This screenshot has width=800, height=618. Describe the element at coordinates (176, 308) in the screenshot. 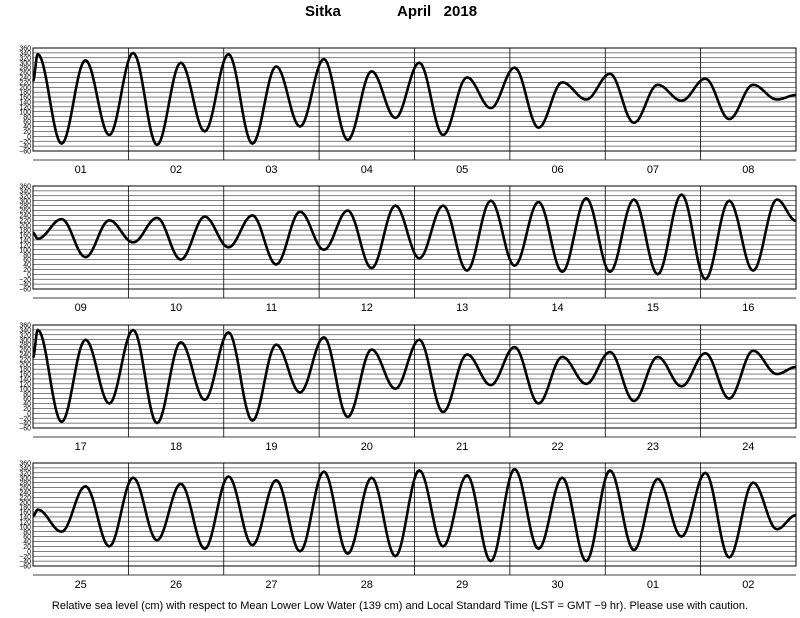

I see `day-label: 10` at that location.